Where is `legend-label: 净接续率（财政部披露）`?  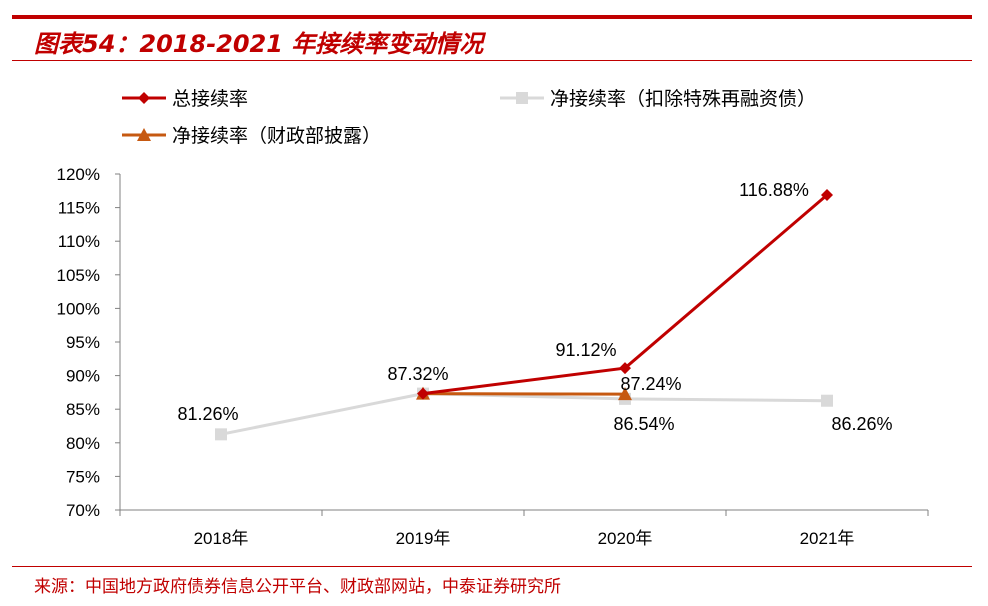 legend-label: 净接续率（财政部披露） is located at coordinates (276, 136).